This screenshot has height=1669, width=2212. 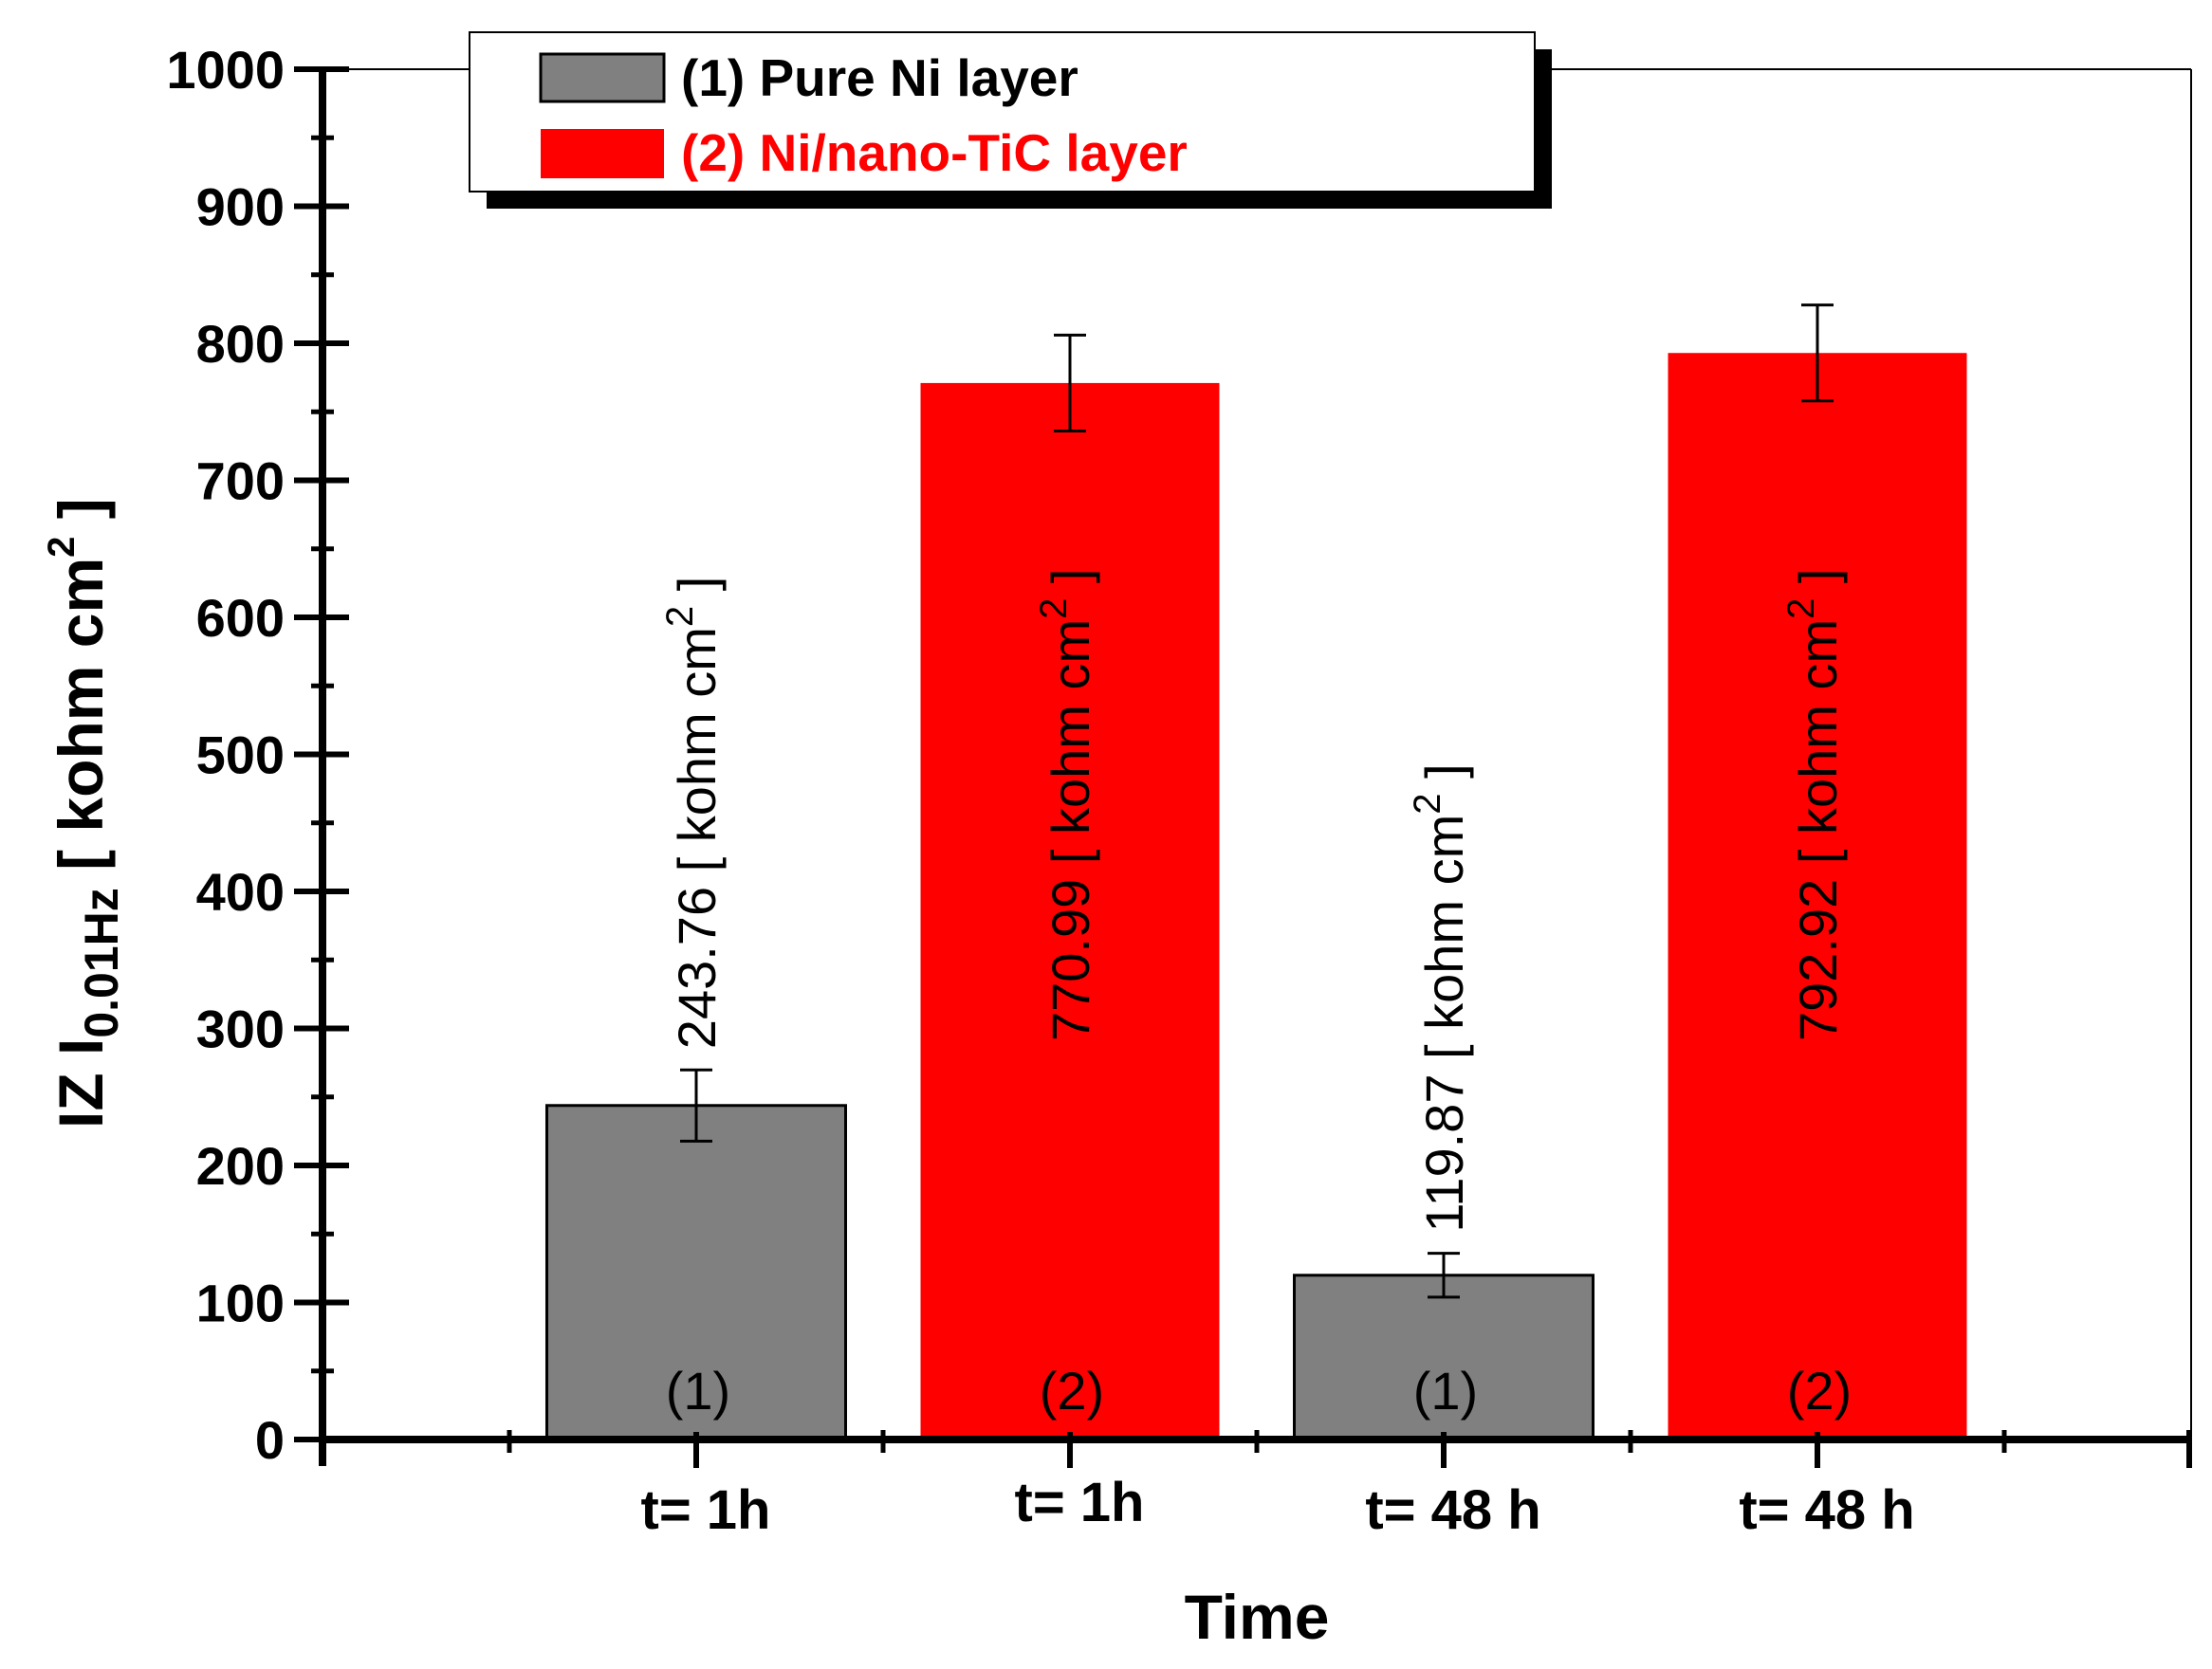 I want to click on legend: (1) Pure Ni layer (2) Ni/nano-TiC layer, so click(x=1010, y=120).